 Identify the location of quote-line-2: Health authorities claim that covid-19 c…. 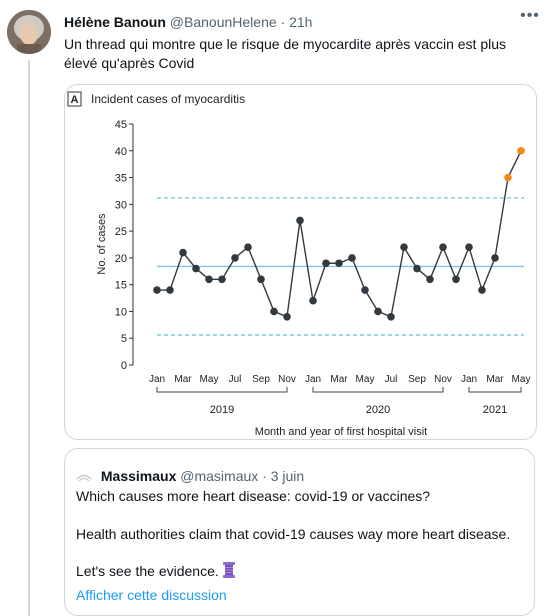
(293, 534).